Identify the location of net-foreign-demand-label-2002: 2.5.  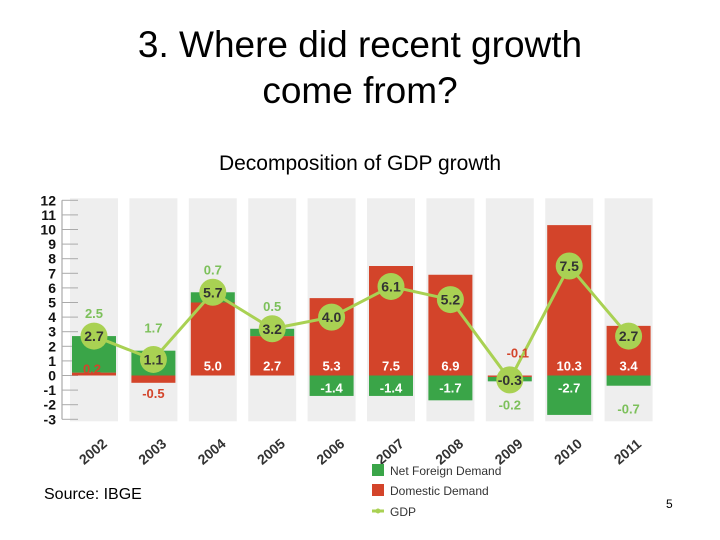
(94, 313).